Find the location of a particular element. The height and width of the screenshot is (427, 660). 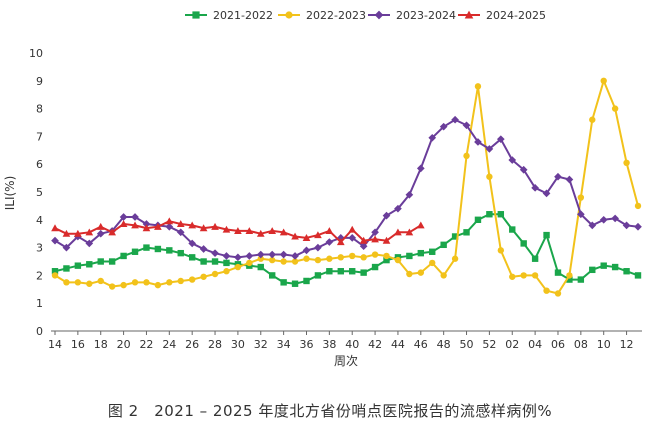

x-tick-label: 22 is located at coordinates (146, 344).